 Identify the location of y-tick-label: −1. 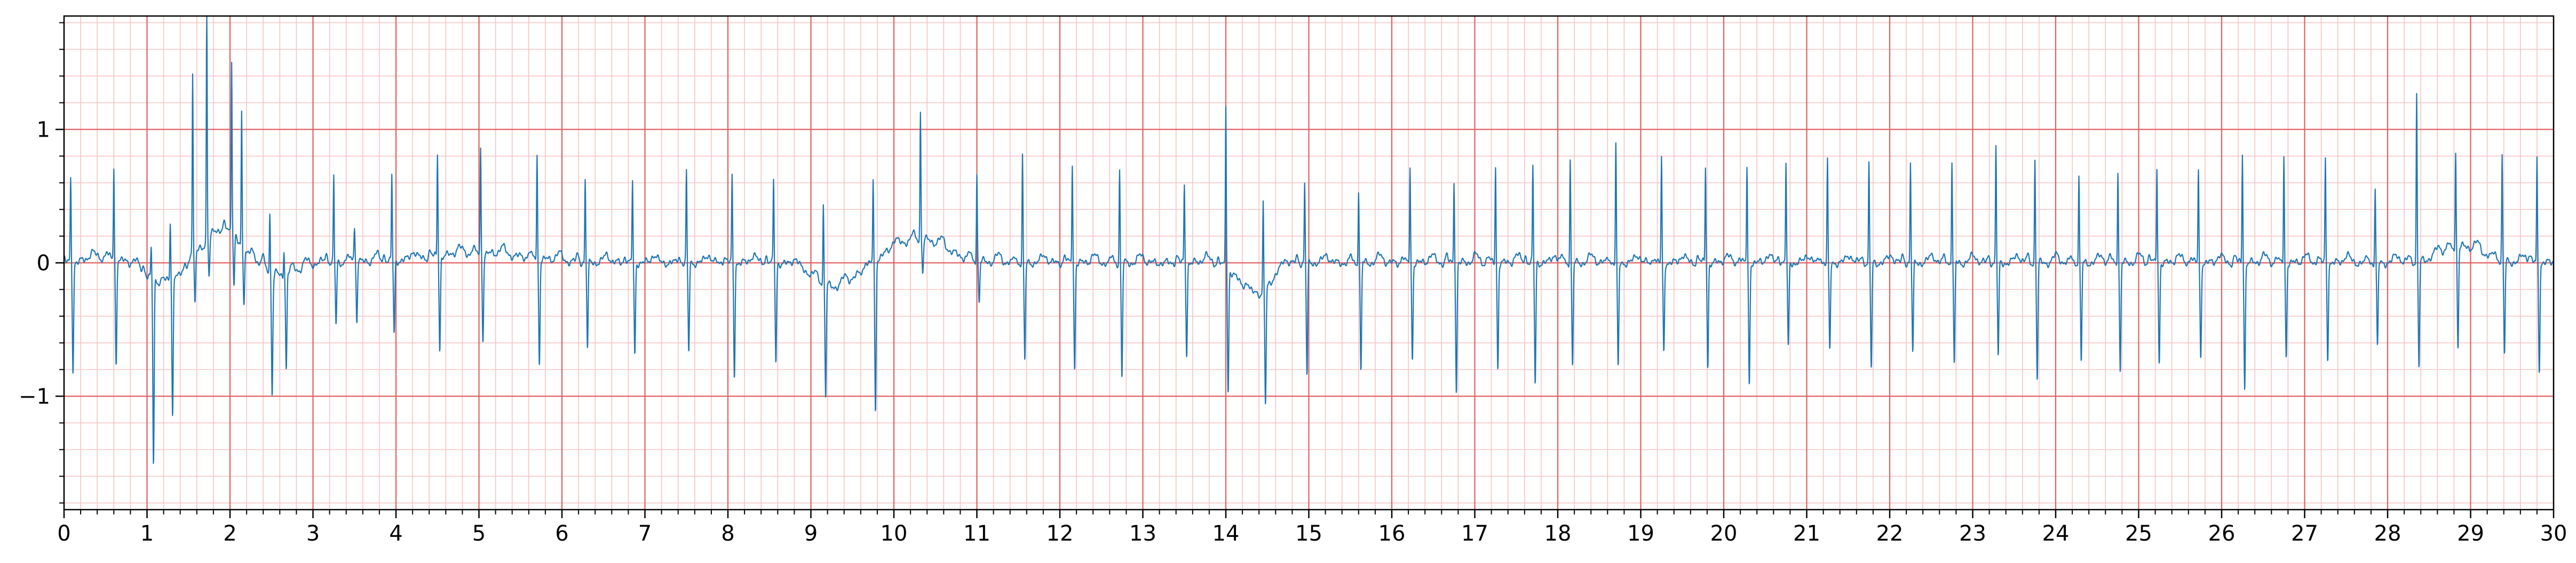
(34, 397).